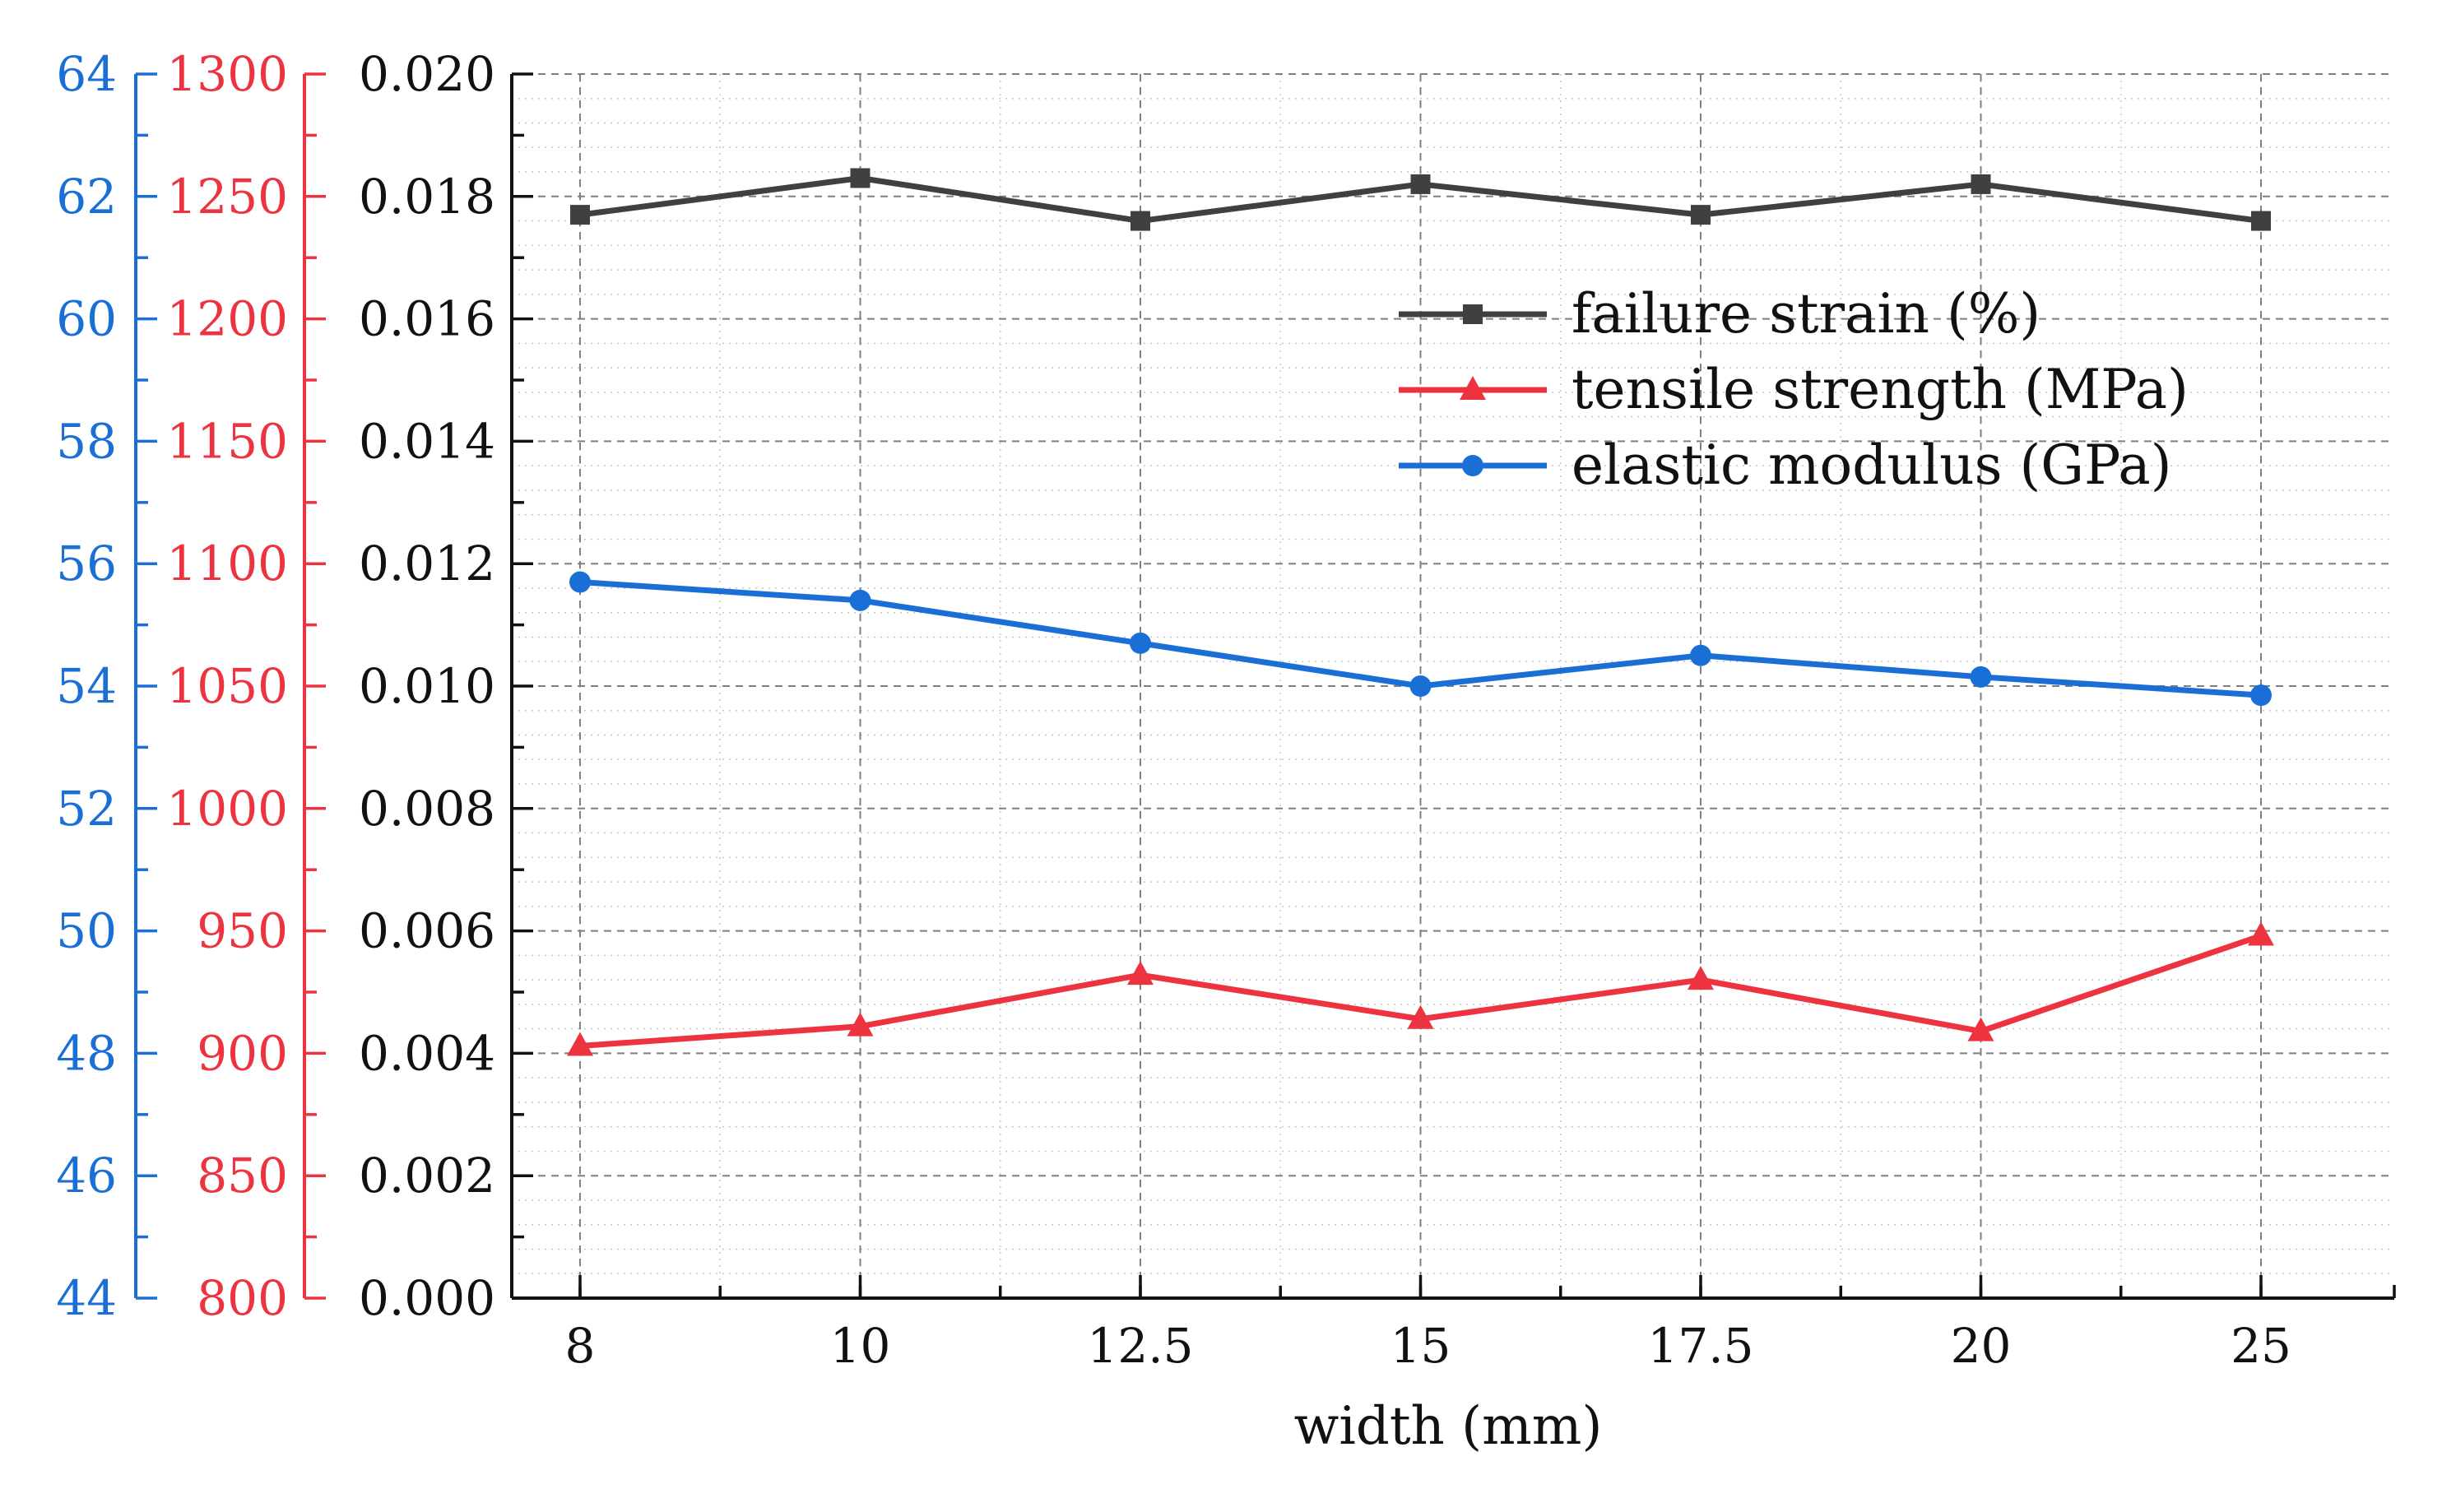  I want to click on x-tick-label: 17.5, so click(1700, 1346).